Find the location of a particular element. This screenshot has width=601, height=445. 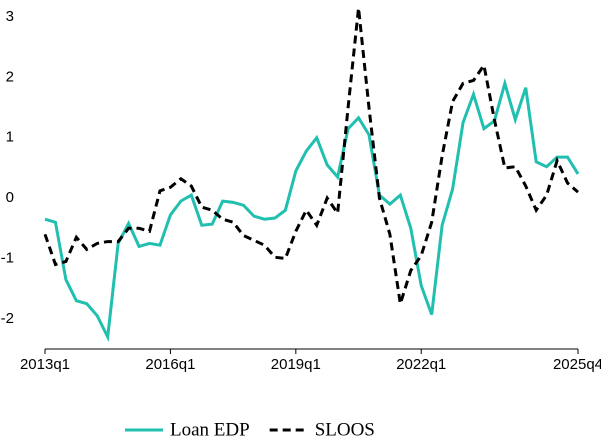

x-tick-label: 2019q1 is located at coordinates (296, 364).